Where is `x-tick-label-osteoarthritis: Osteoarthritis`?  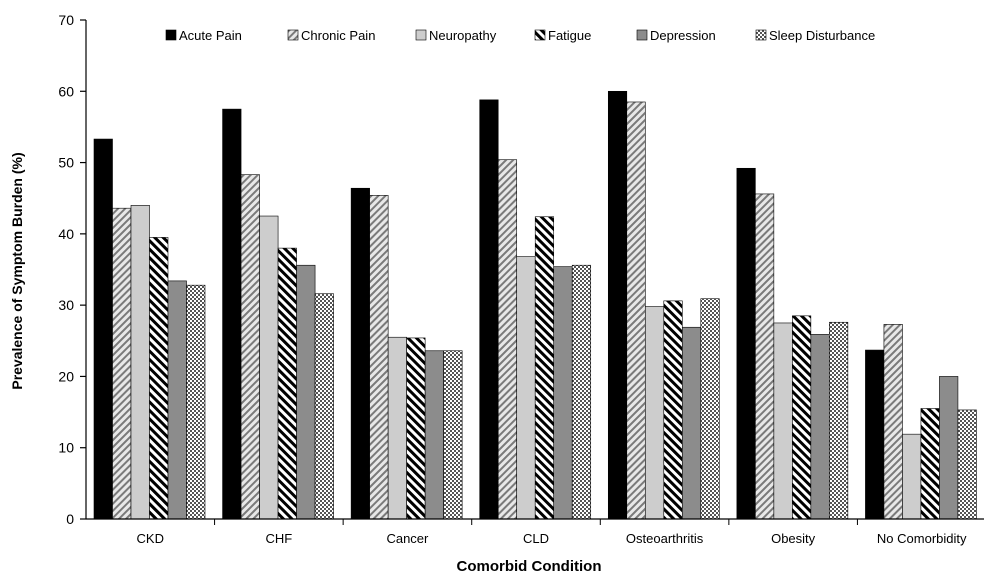
x-tick-label-osteoarthritis: Osteoarthritis is located at coordinates (665, 538).